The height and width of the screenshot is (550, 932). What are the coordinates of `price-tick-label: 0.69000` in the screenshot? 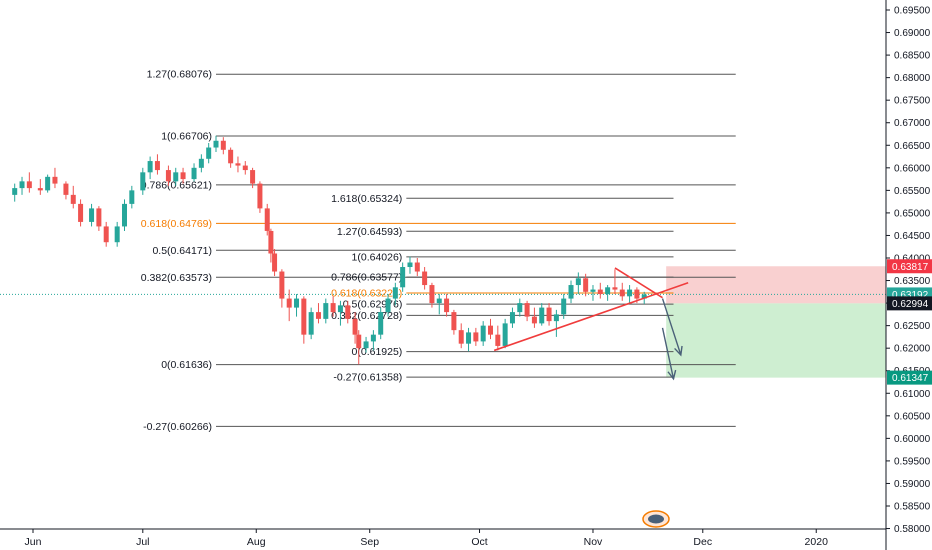 It's located at (912, 33).